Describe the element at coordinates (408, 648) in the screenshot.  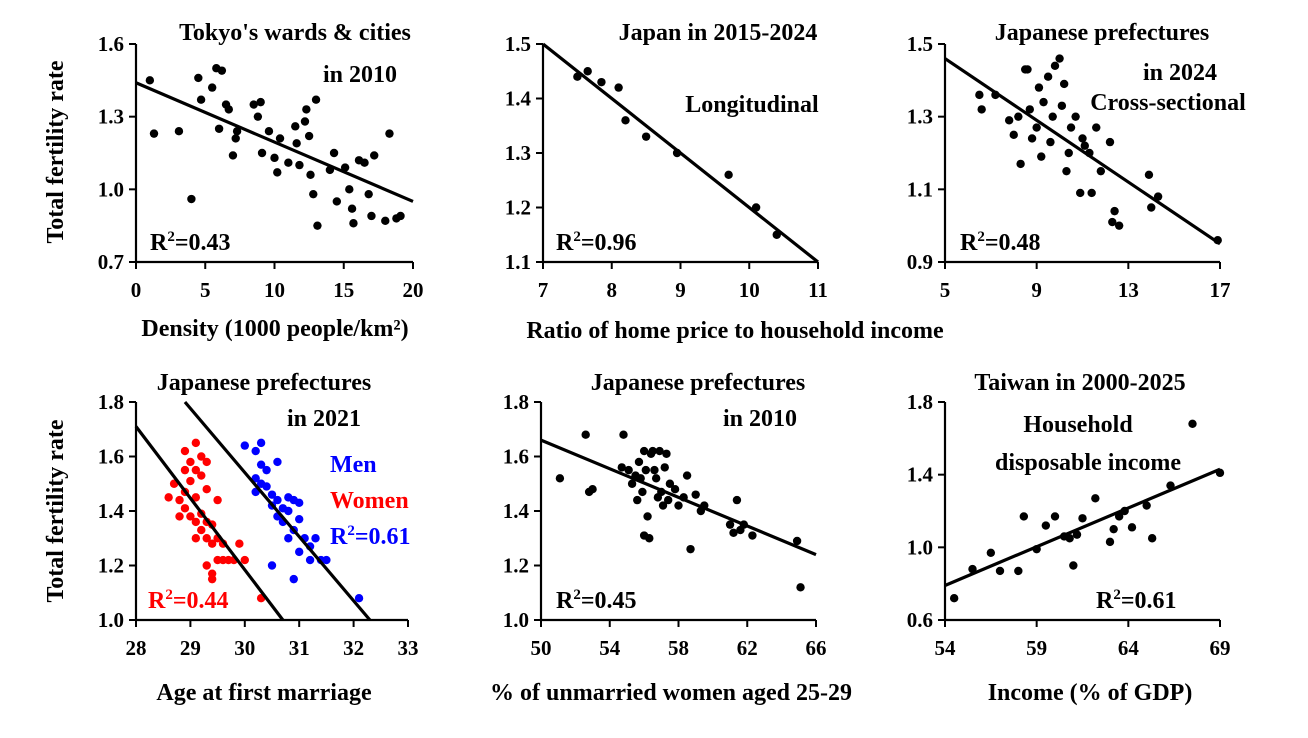
I see `x-tick-label: 33` at that location.